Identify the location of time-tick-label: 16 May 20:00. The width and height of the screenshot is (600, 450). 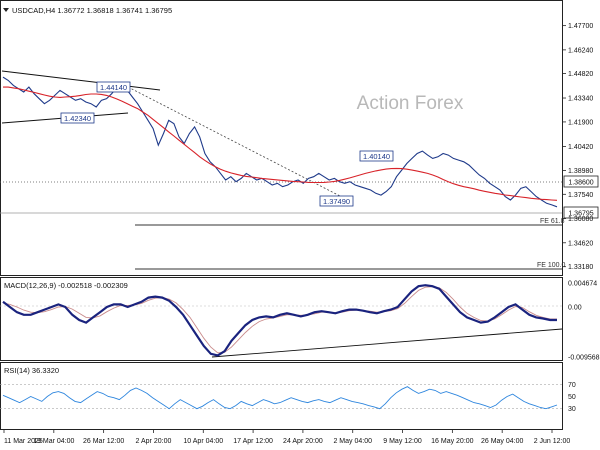
(452, 441).